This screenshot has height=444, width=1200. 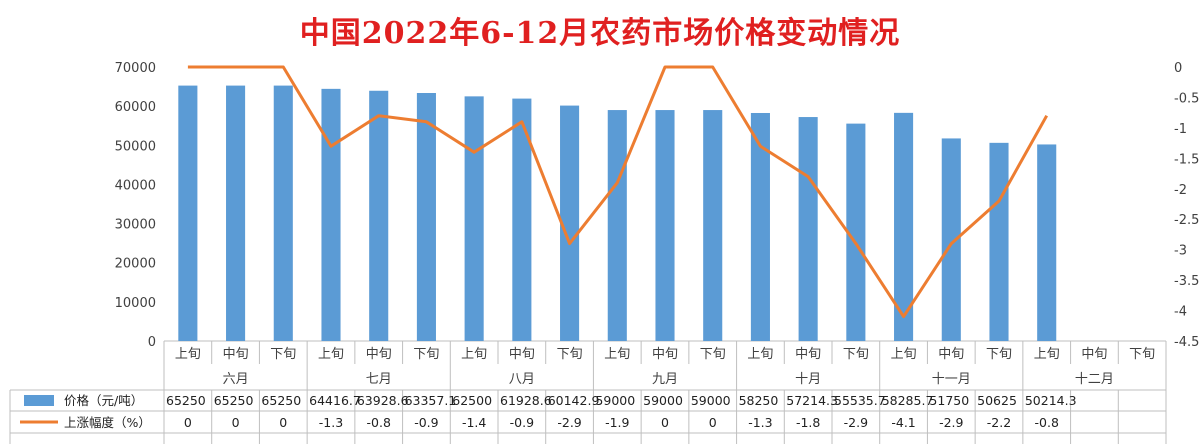 I want to click on y2-tick-label: -1.5, so click(x=1186, y=159).